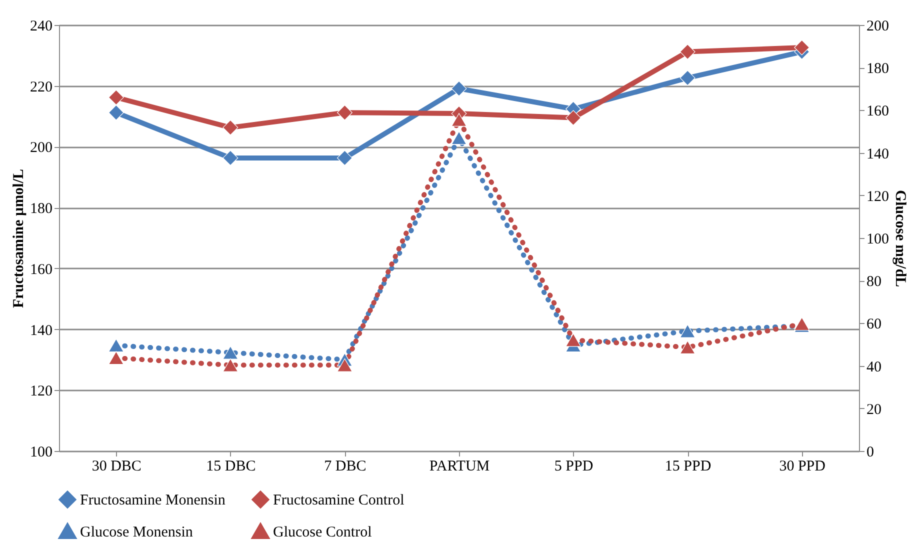 This screenshot has width=918, height=551. I want to click on y2-tick-label: 80, so click(874, 282).